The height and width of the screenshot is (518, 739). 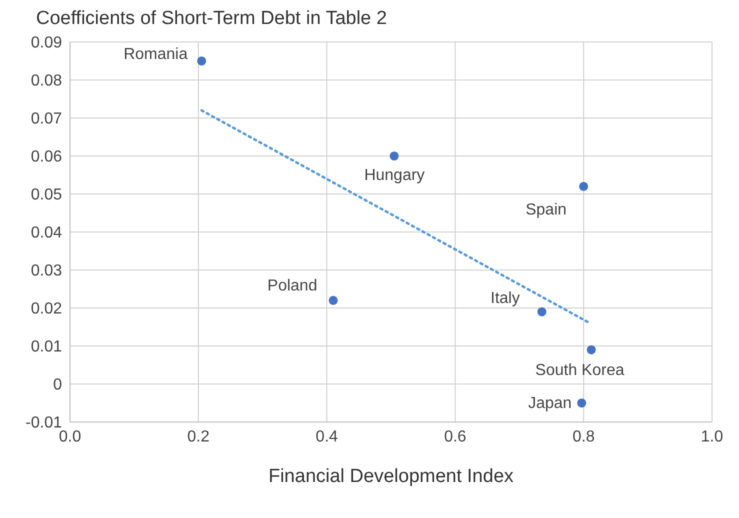 What do you see at coordinates (391, 476) in the screenshot?
I see `x-axis-title: Financial Development Index` at bounding box center [391, 476].